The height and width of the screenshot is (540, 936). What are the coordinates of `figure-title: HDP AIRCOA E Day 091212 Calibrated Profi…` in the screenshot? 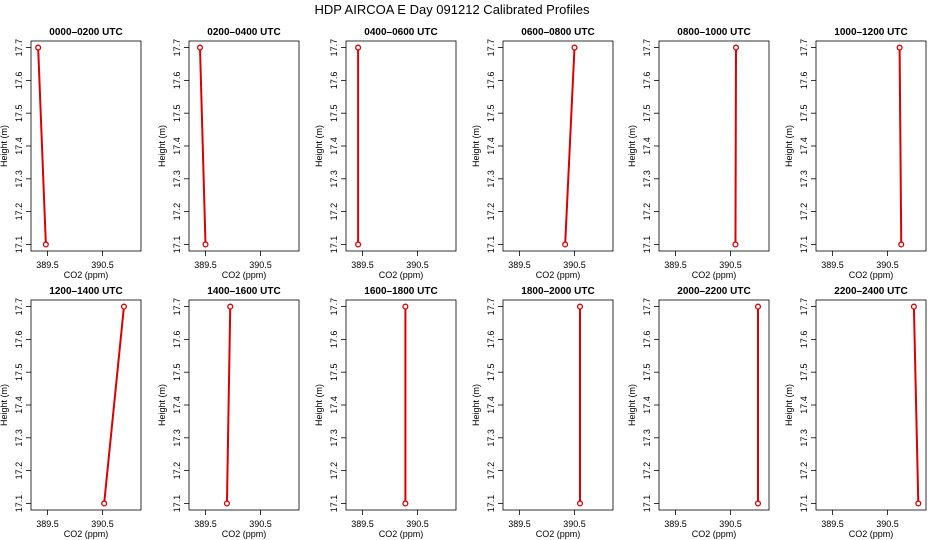 It's located at (452, 9).